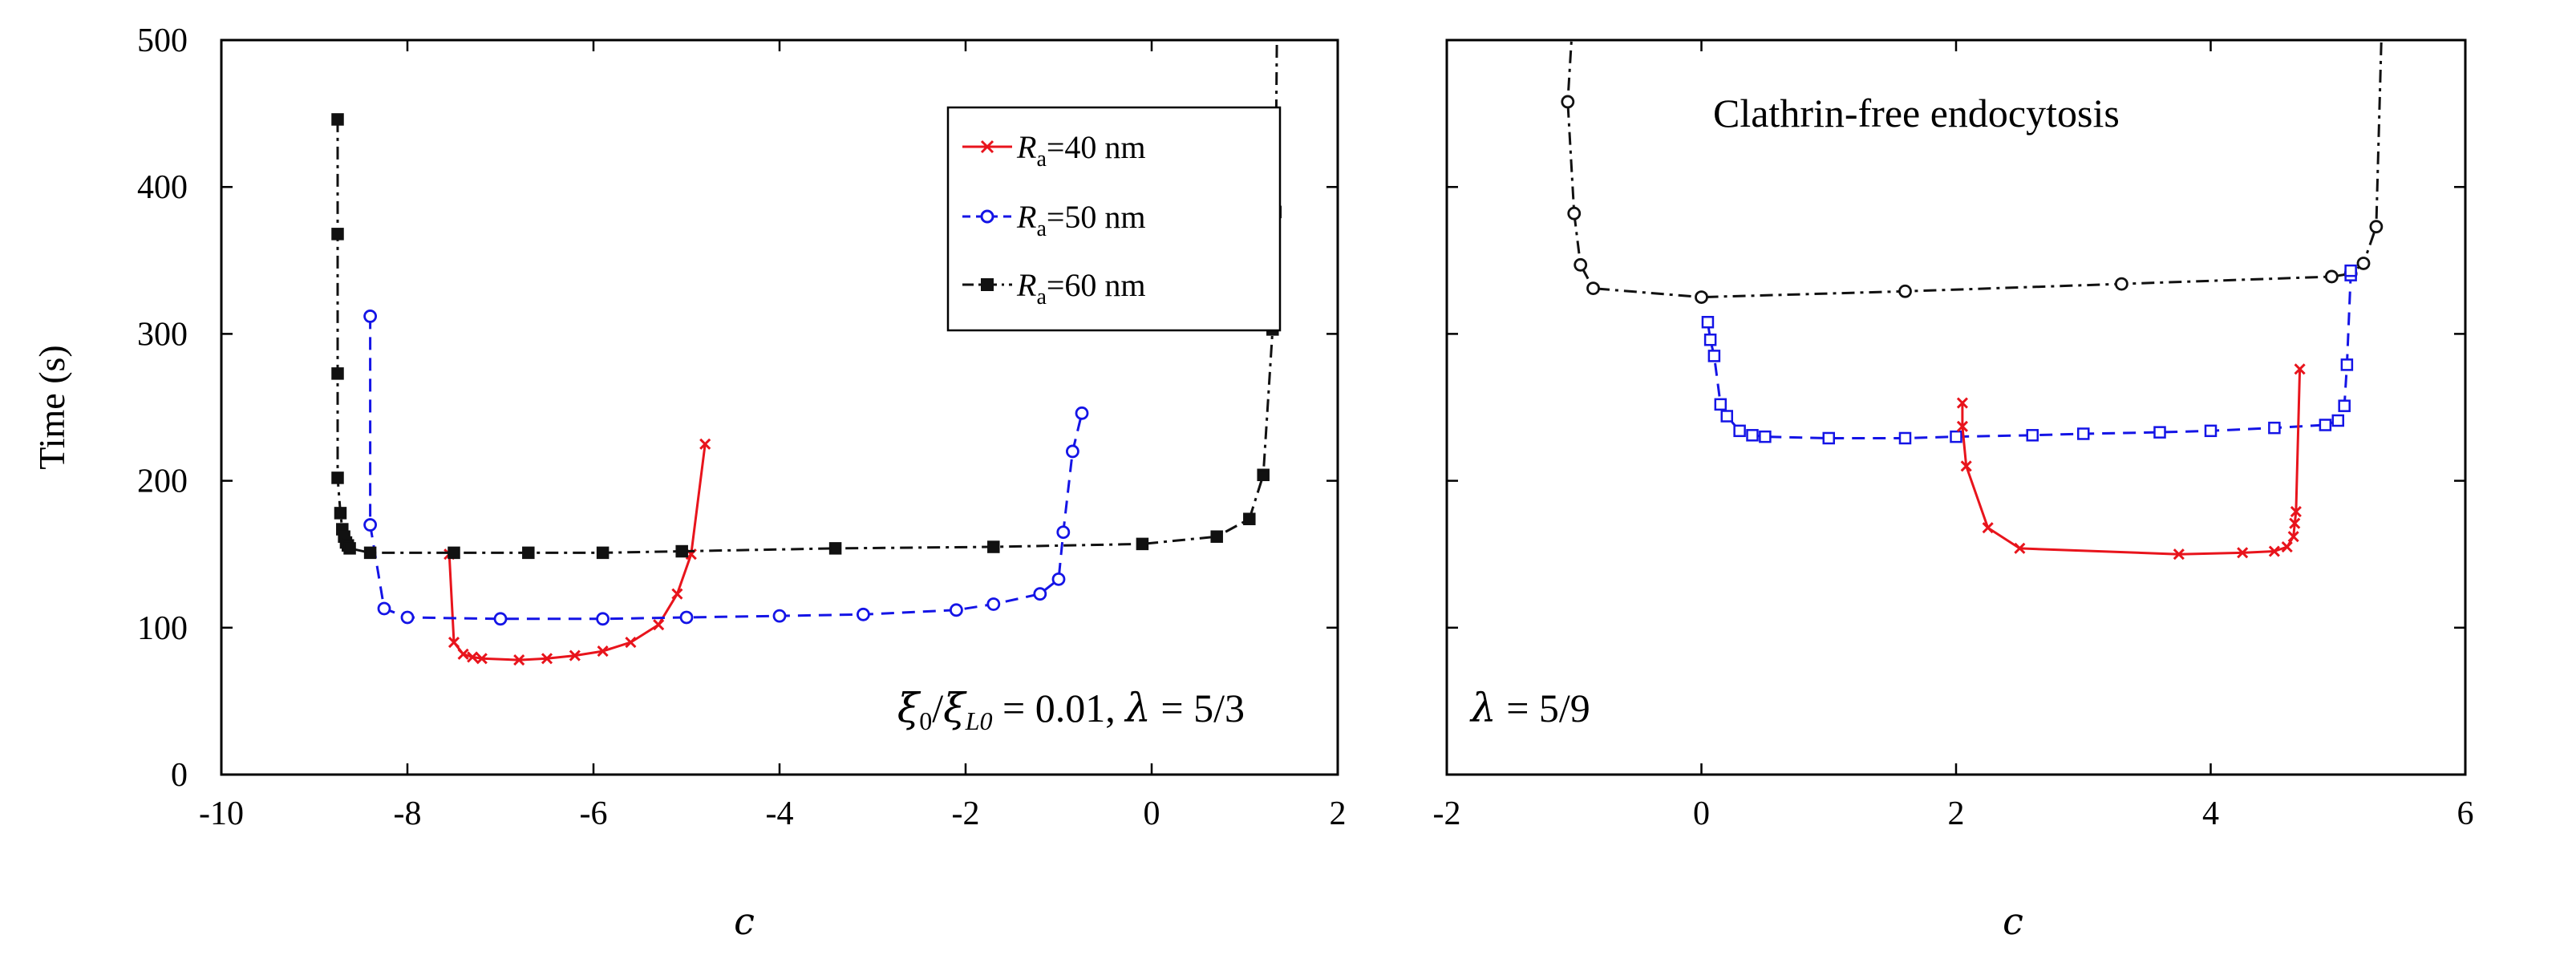 Image resolution: width=2576 pixels, height=959 pixels. I want to click on left-x-axis-label: c, so click(744, 921).